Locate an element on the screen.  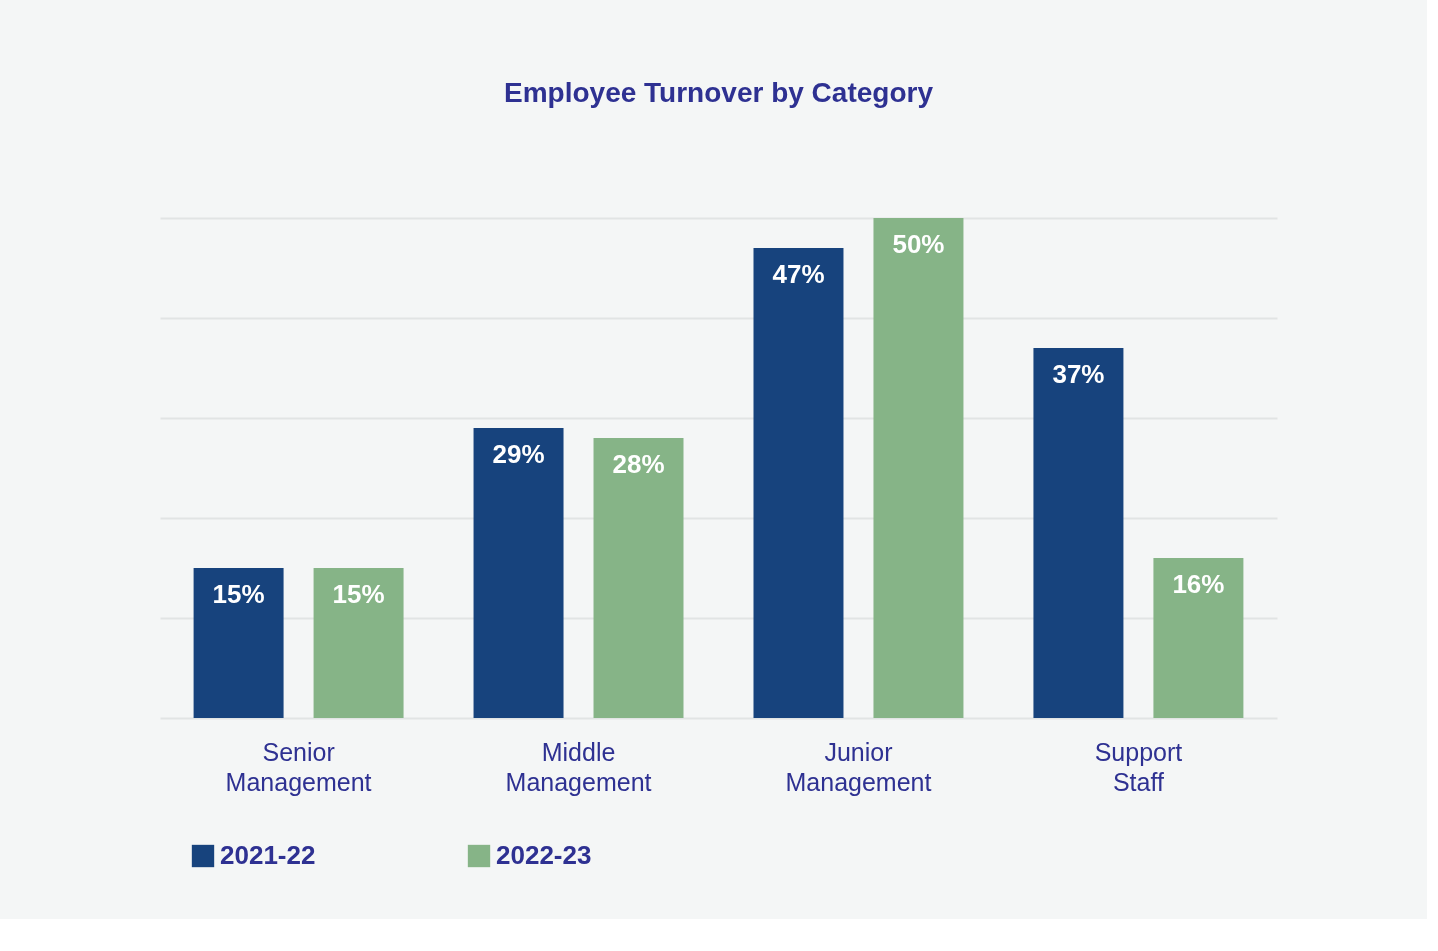
data-label: 37% is located at coordinates (1078, 374).